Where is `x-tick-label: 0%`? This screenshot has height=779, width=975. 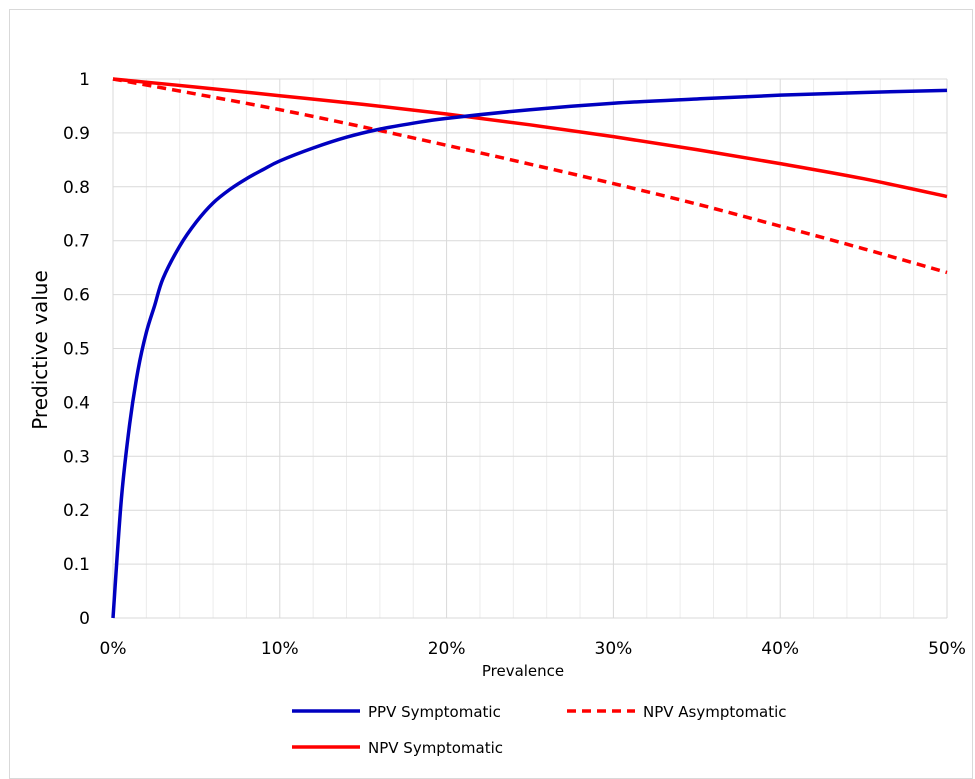
x-tick-label: 0% is located at coordinates (113, 649).